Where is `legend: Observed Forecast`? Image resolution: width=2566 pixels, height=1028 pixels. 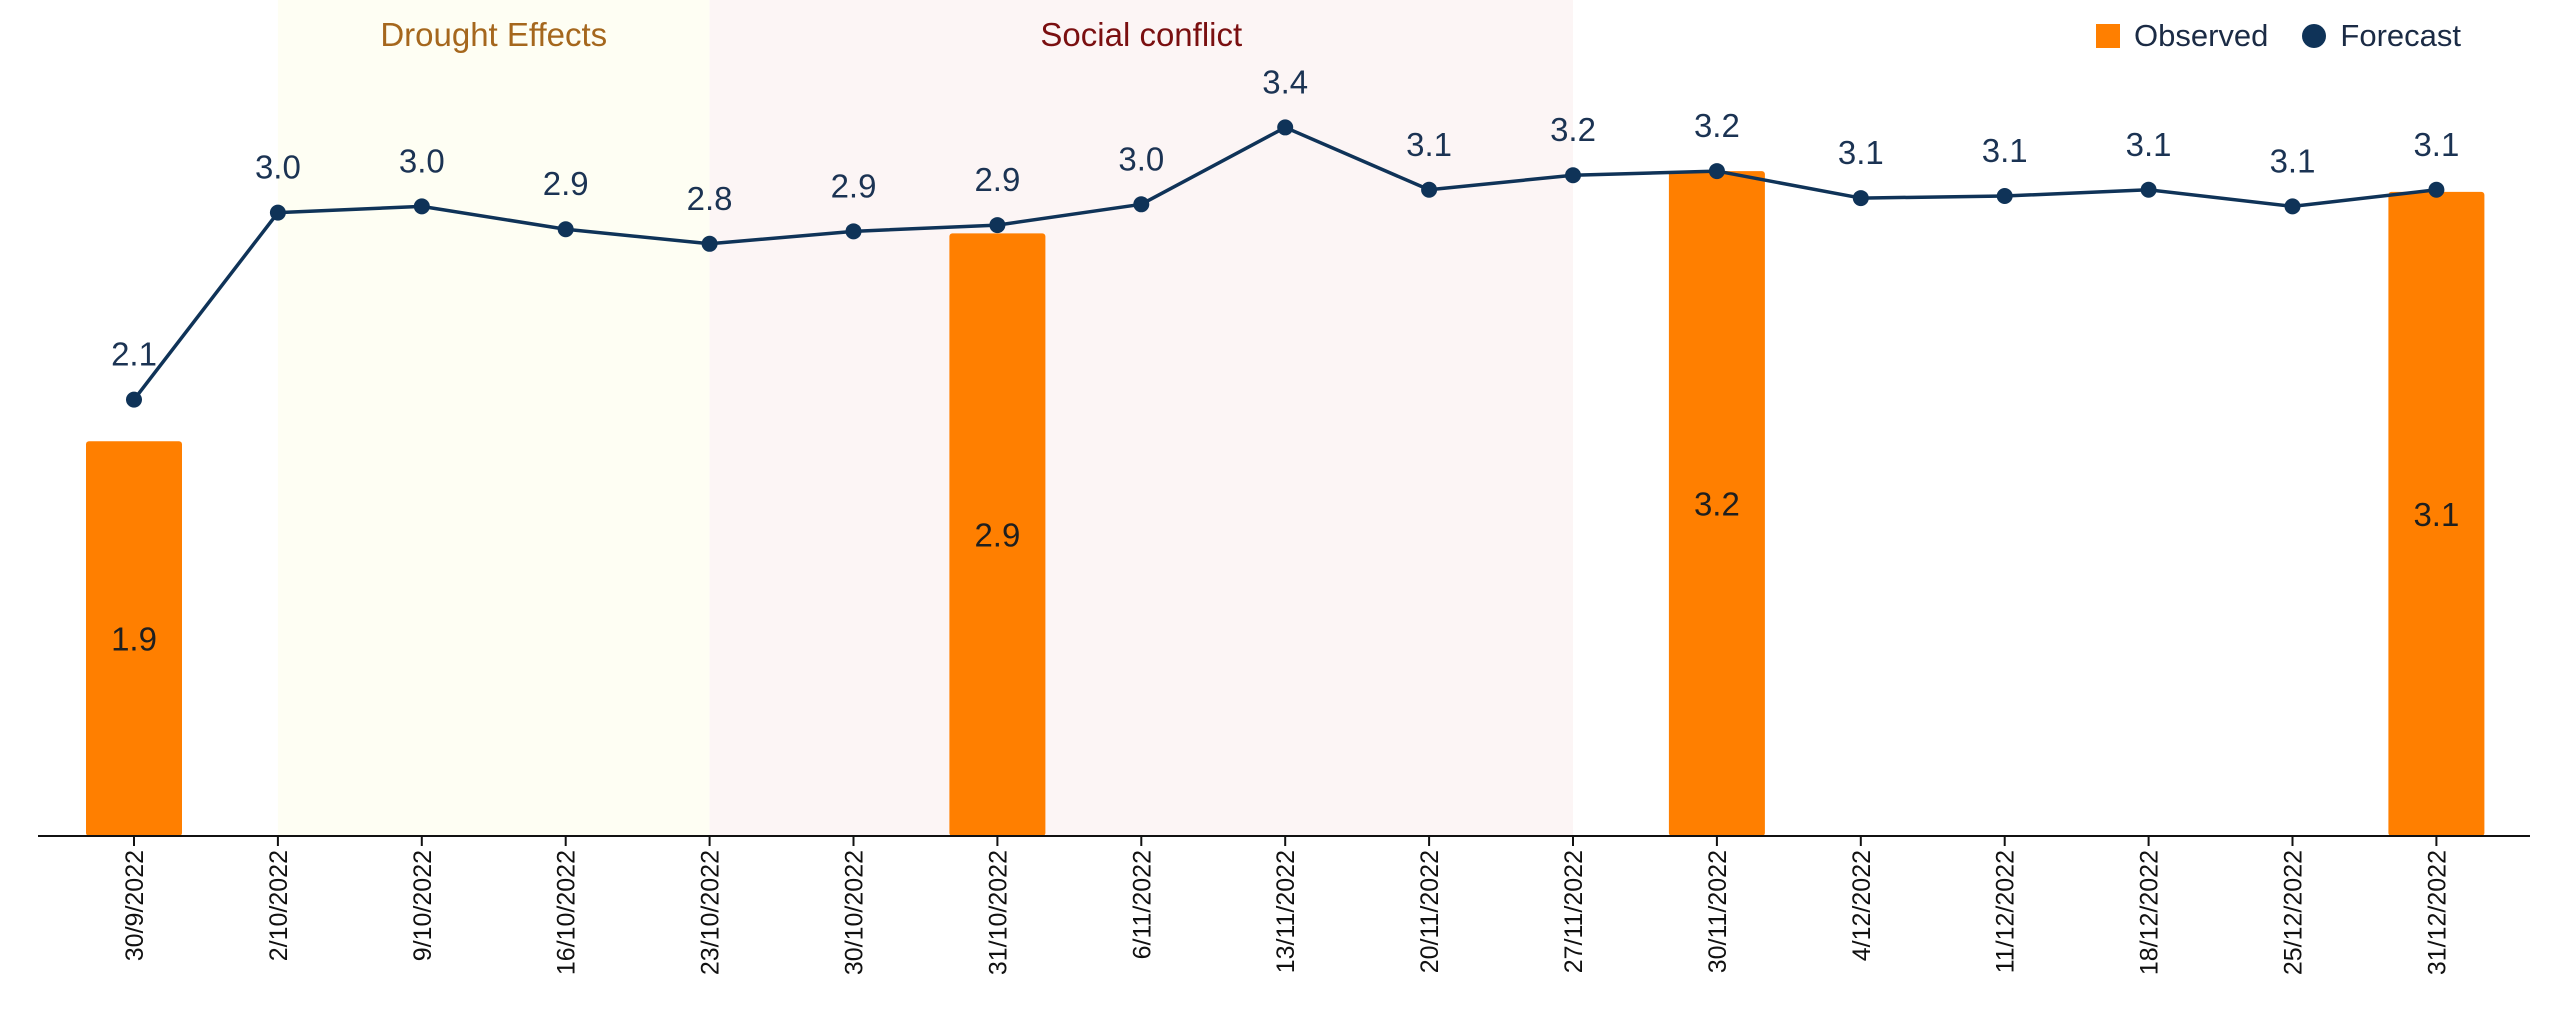
legend: Observed Forecast is located at coordinates (2278, 36).